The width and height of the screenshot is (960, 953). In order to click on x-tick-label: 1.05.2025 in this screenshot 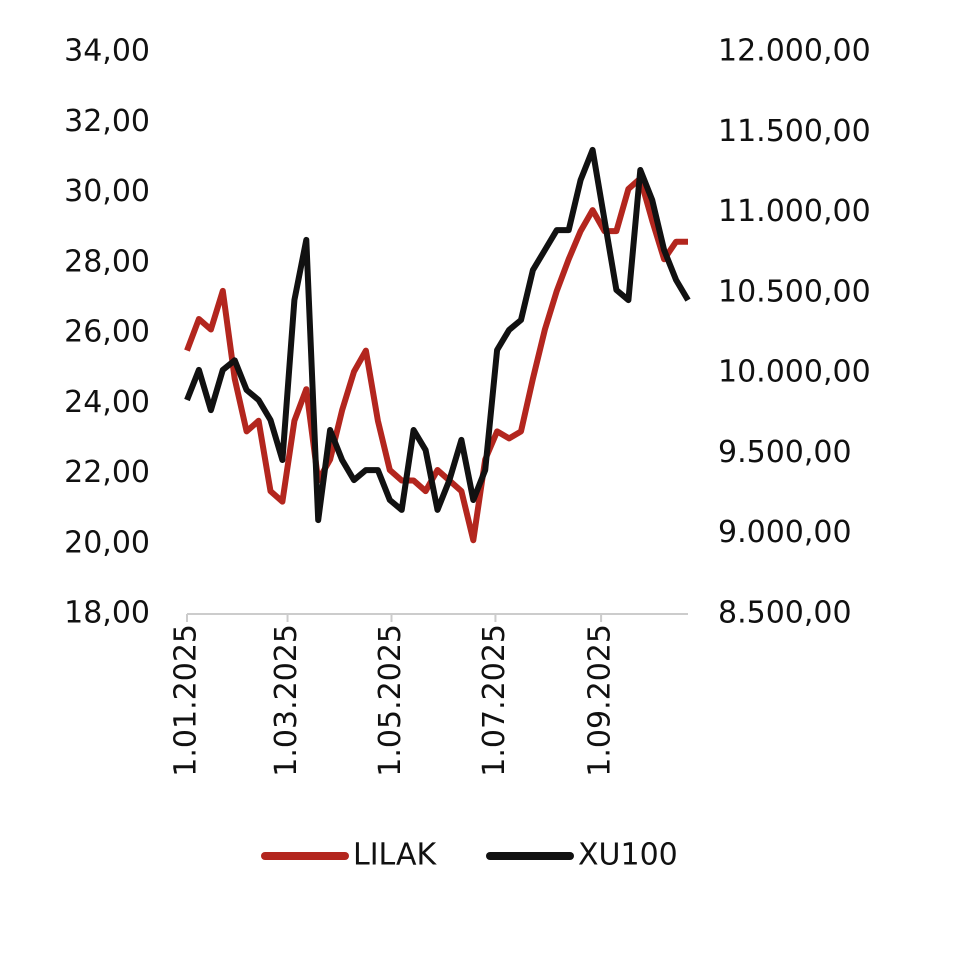, I will do `click(390, 700)`.